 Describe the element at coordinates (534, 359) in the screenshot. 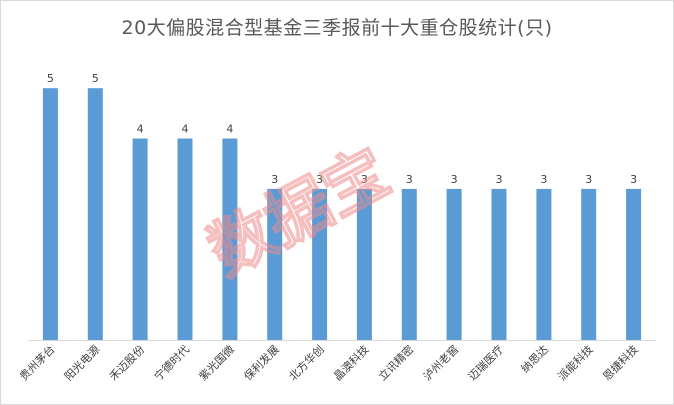

I see `category-label-12: 纳思达` at that location.